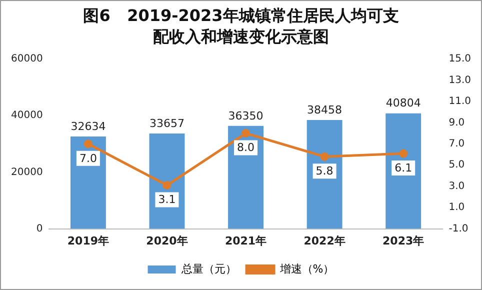  I want to click on y2-tick-label: 7.0, so click(456, 144).